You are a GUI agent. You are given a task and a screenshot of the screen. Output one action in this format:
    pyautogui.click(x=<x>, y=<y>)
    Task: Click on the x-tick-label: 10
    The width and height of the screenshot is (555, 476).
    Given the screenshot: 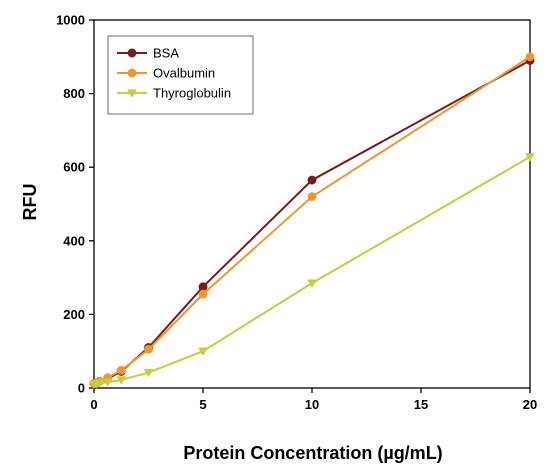 What is the action you would take?
    pyautogui.click(x=312, y=404)
    